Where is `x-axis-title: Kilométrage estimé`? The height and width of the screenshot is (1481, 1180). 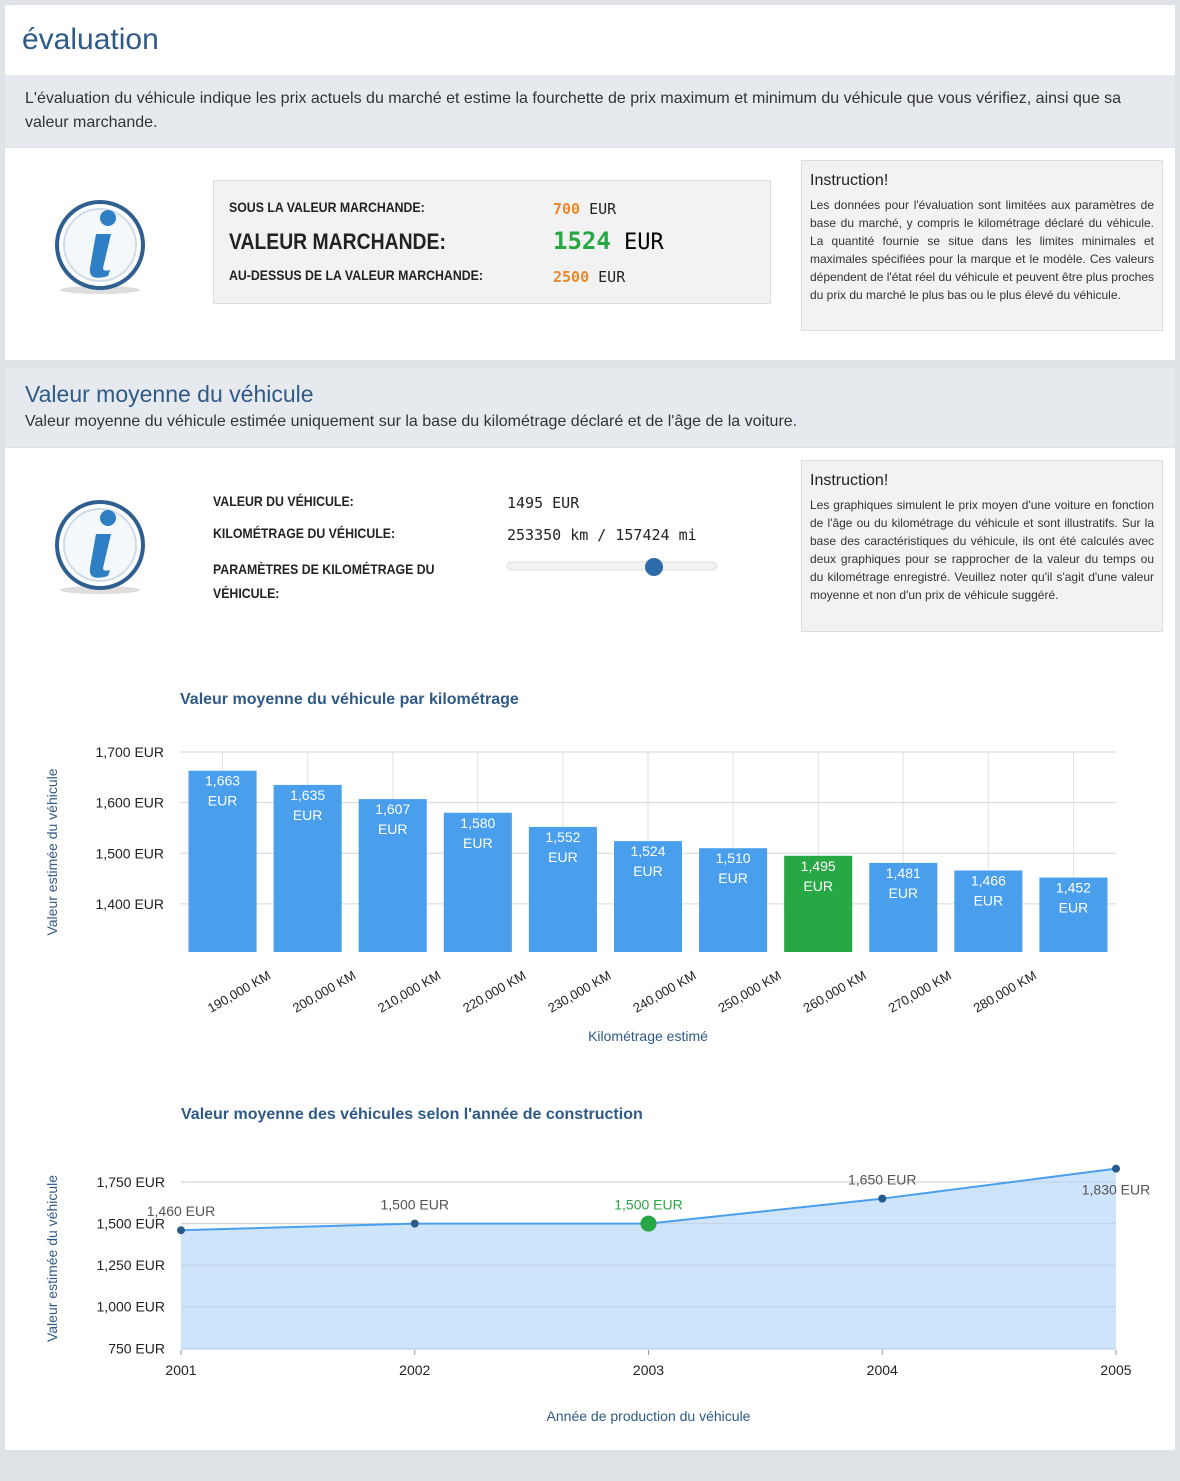 x-axis-title: Kilométrage estimé is located at coordinates (648, 1036).